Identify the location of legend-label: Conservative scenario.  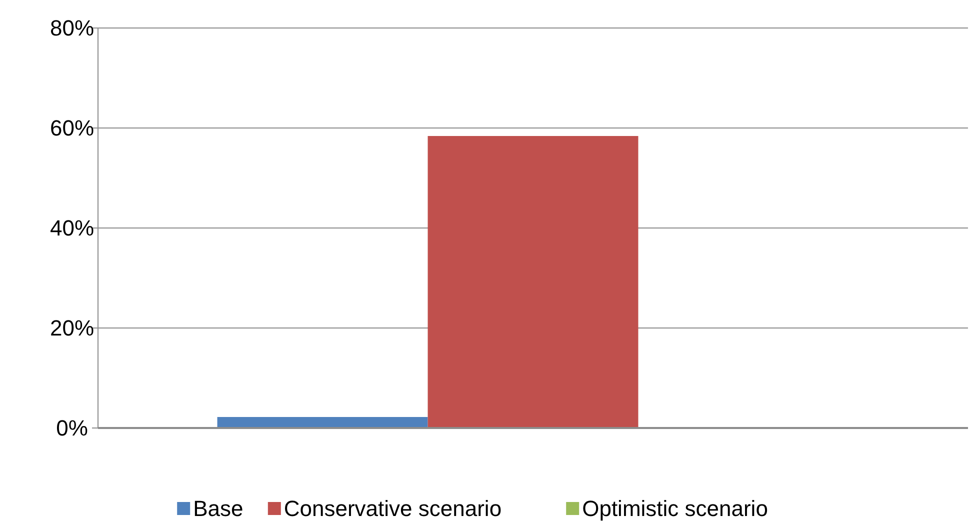
(393, 508).